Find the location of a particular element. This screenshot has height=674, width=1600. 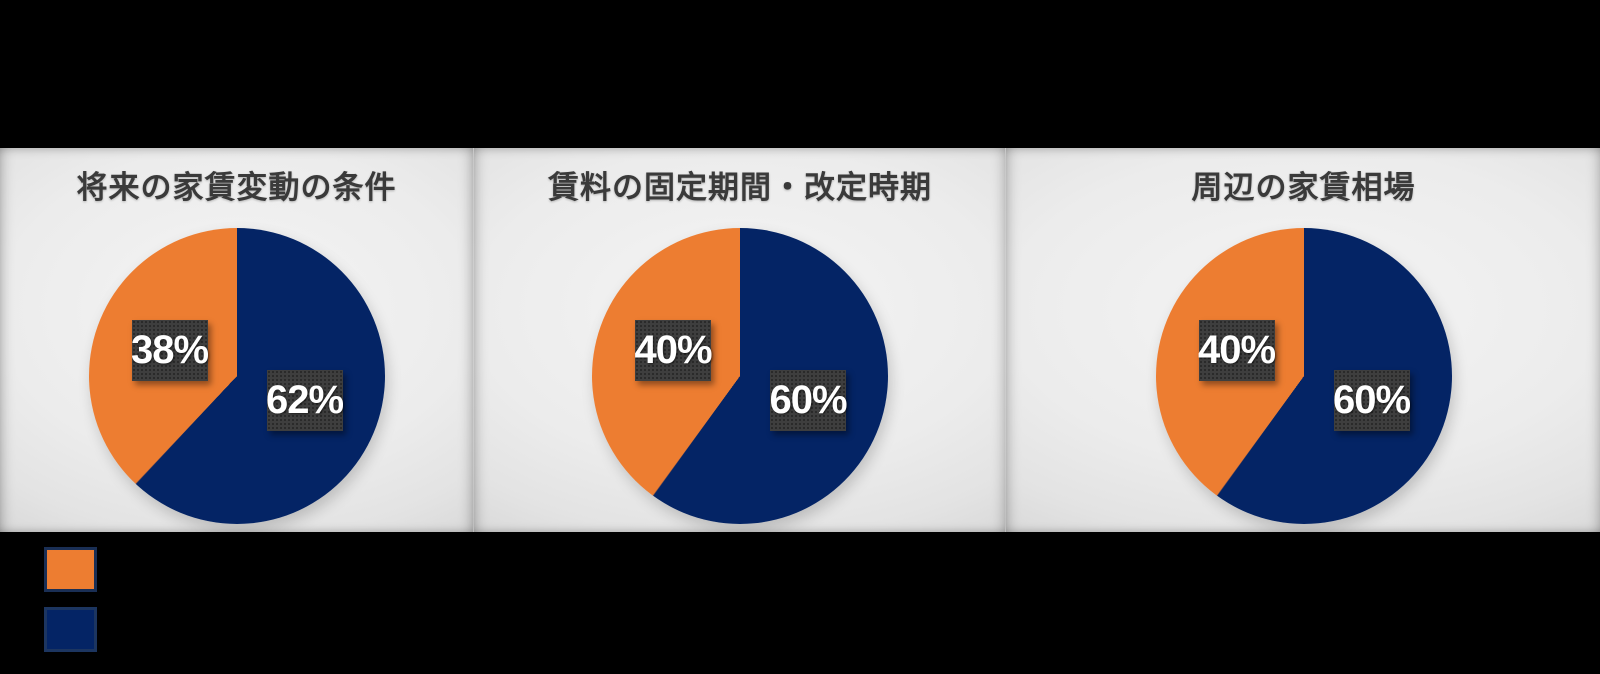

data-label-orange-slice: 38% is located at coordinates (170, 350).